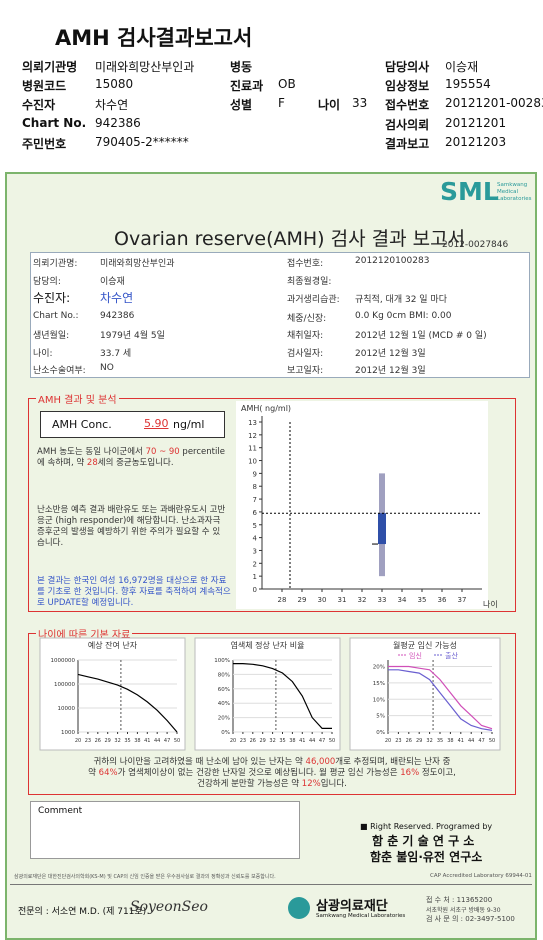  I want to click on contact: 서초학원 서초구 방배동 9-30, so click(463, 910).